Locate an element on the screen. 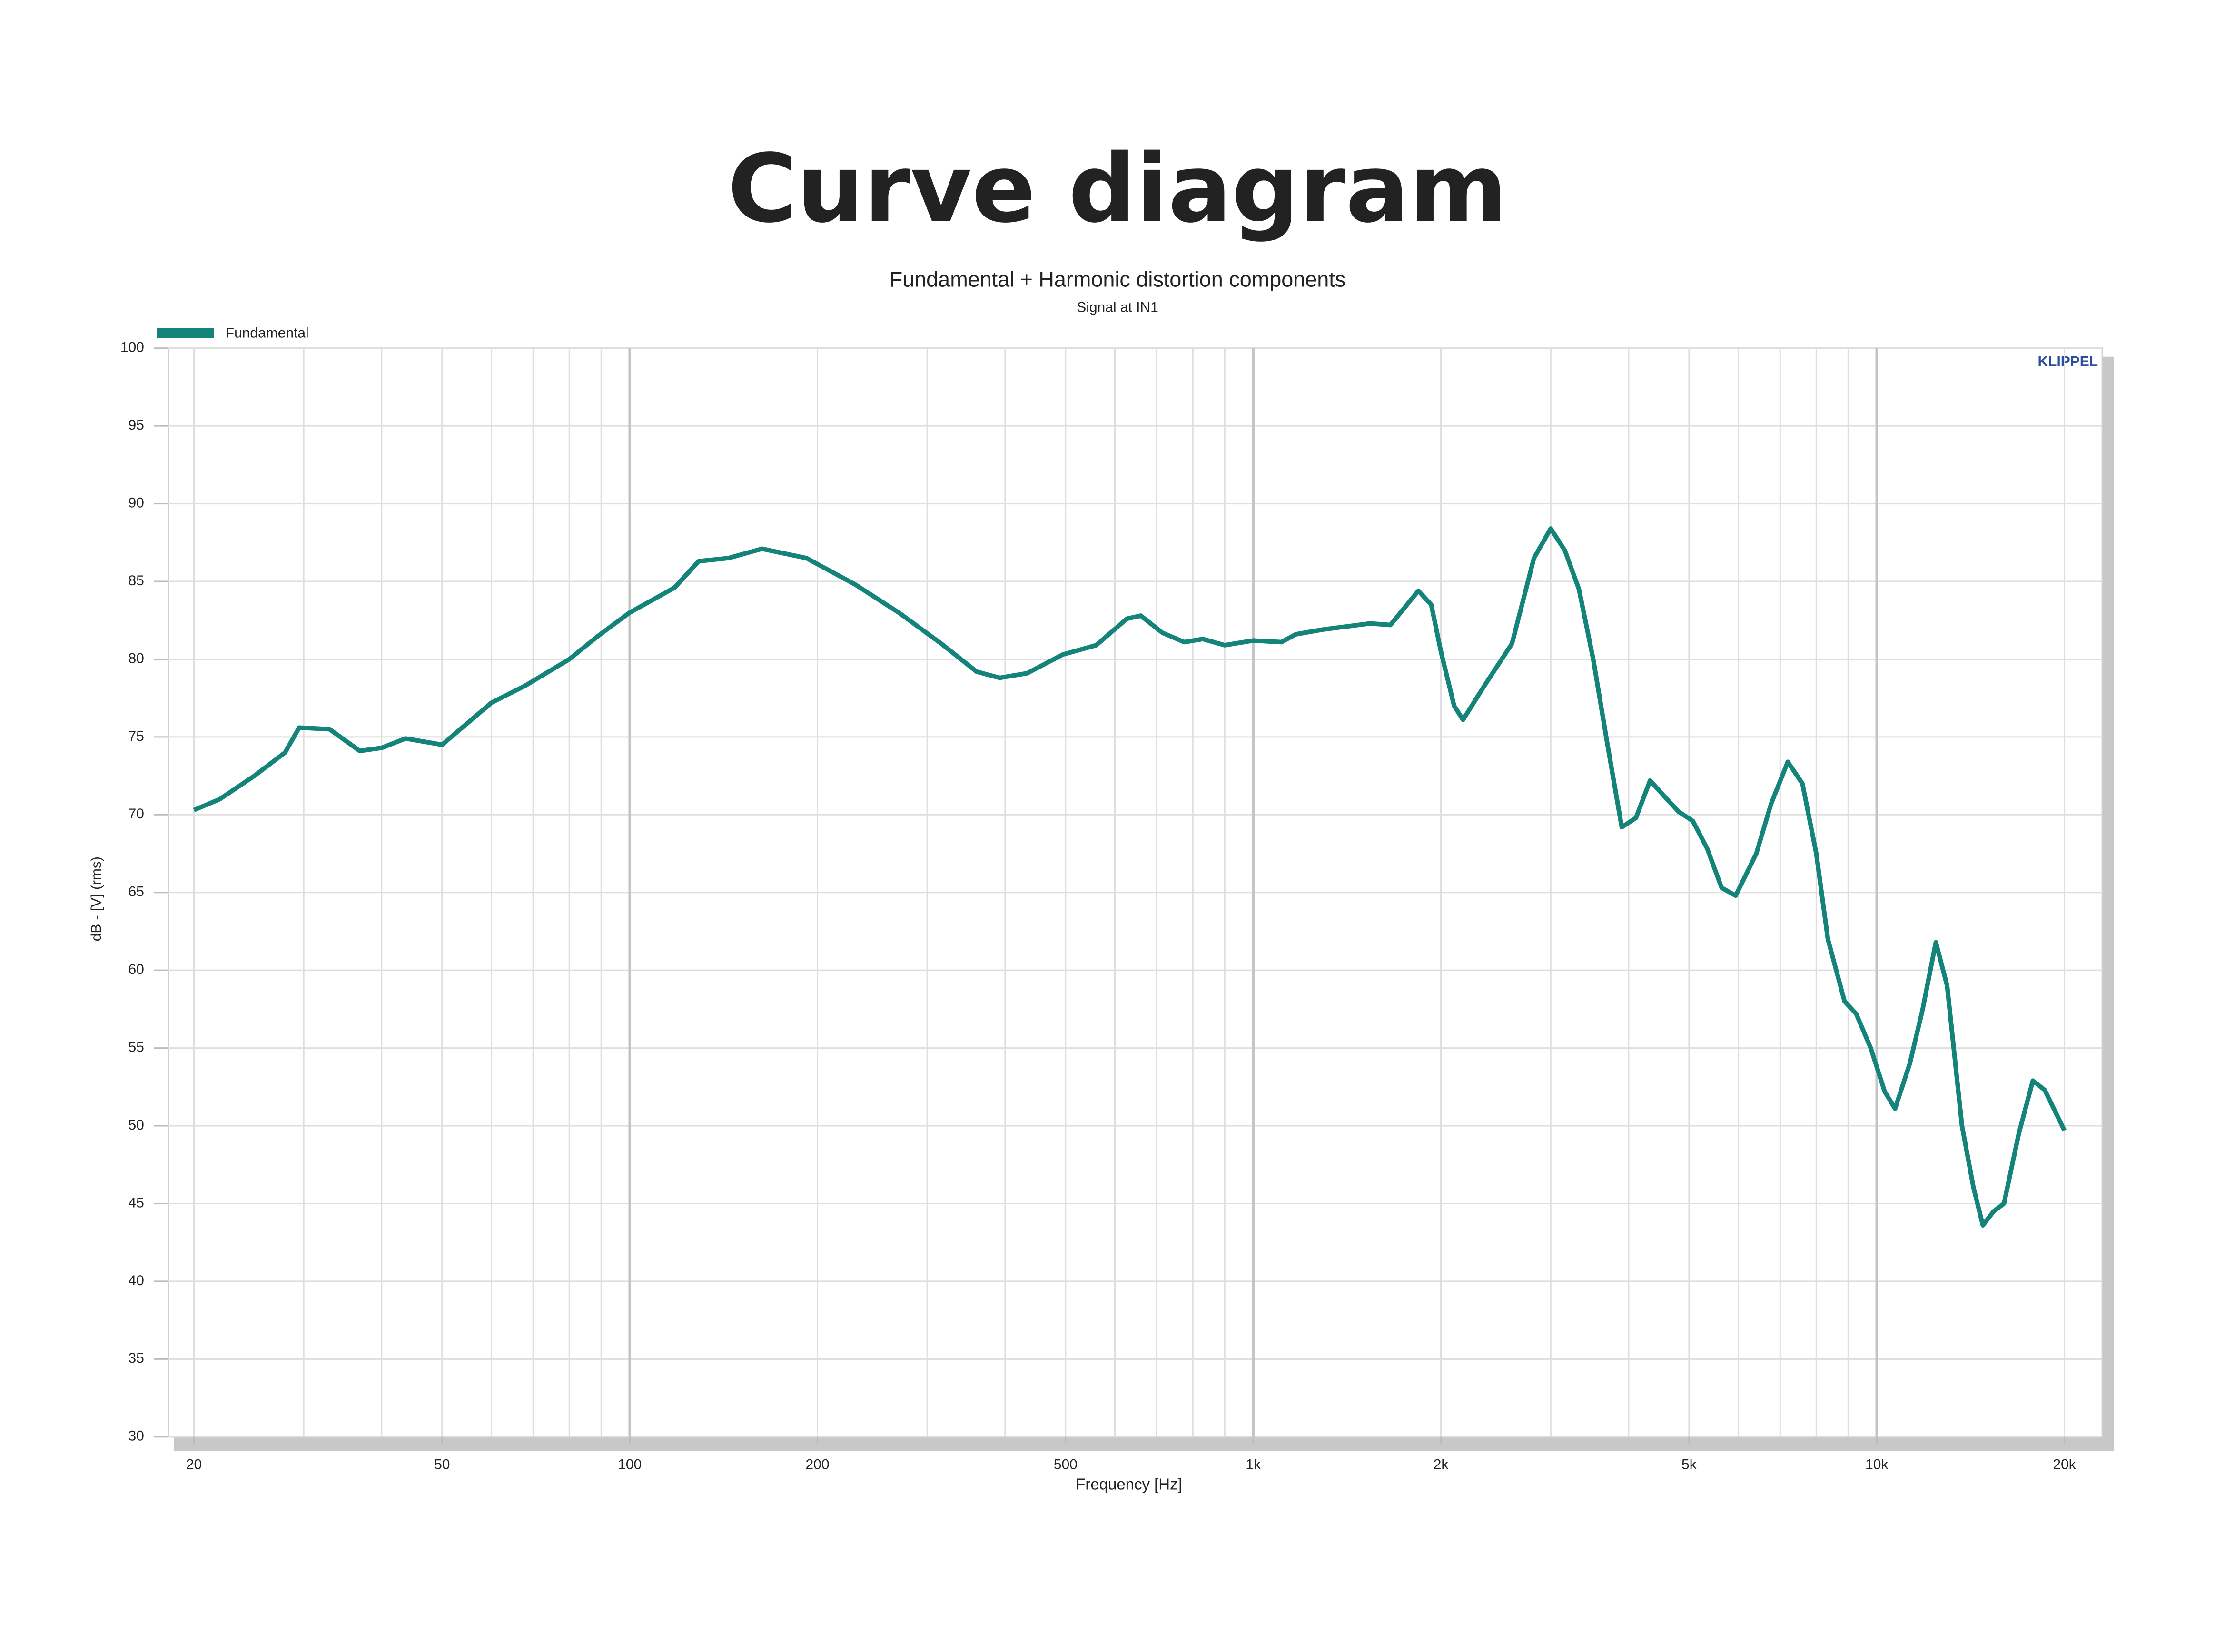 This screenshot has height=1652, width=2215. watermark: KLIPPEL is located at coordinates (2068, 362).